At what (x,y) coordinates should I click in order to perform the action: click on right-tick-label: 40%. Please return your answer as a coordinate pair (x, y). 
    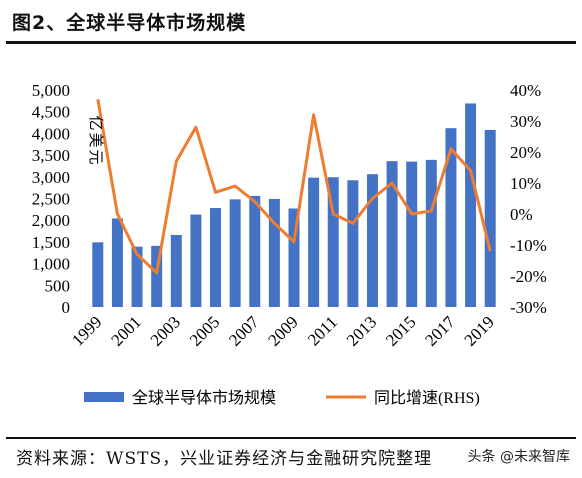
    Looking at the image, I should click on (525, 90).